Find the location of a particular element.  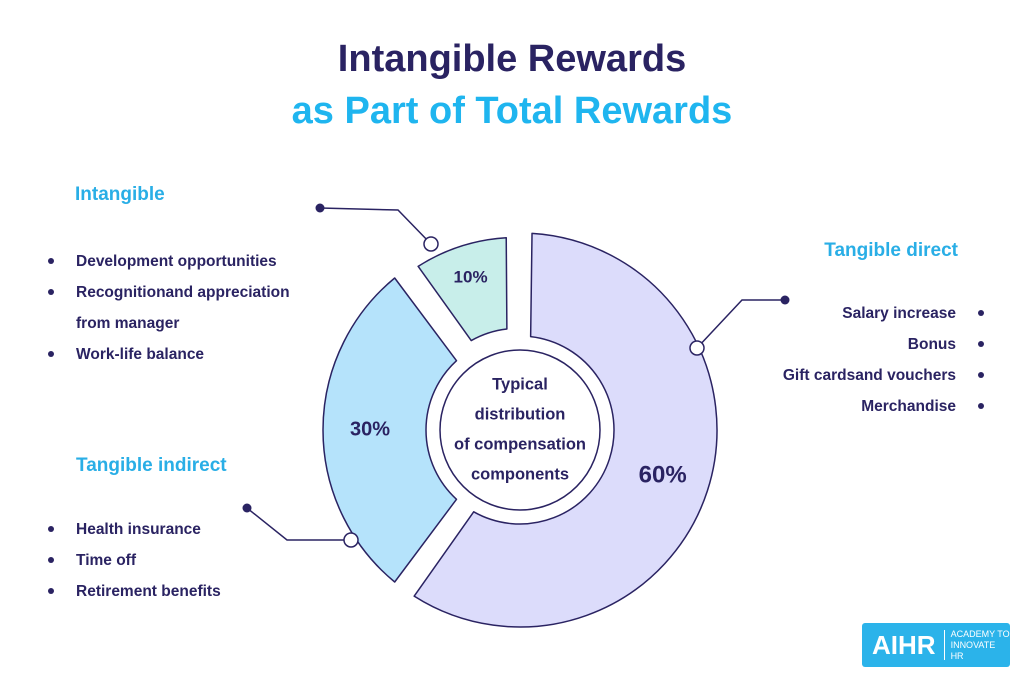

subtitle: as Part of Total Rewards is located at coordinates (512, 111).